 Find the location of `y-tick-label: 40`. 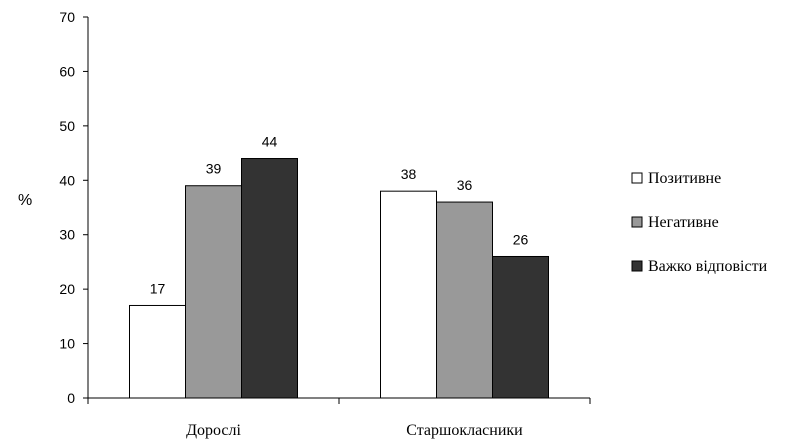

y-tick-label: 40 is located at coordinates (67, 180).